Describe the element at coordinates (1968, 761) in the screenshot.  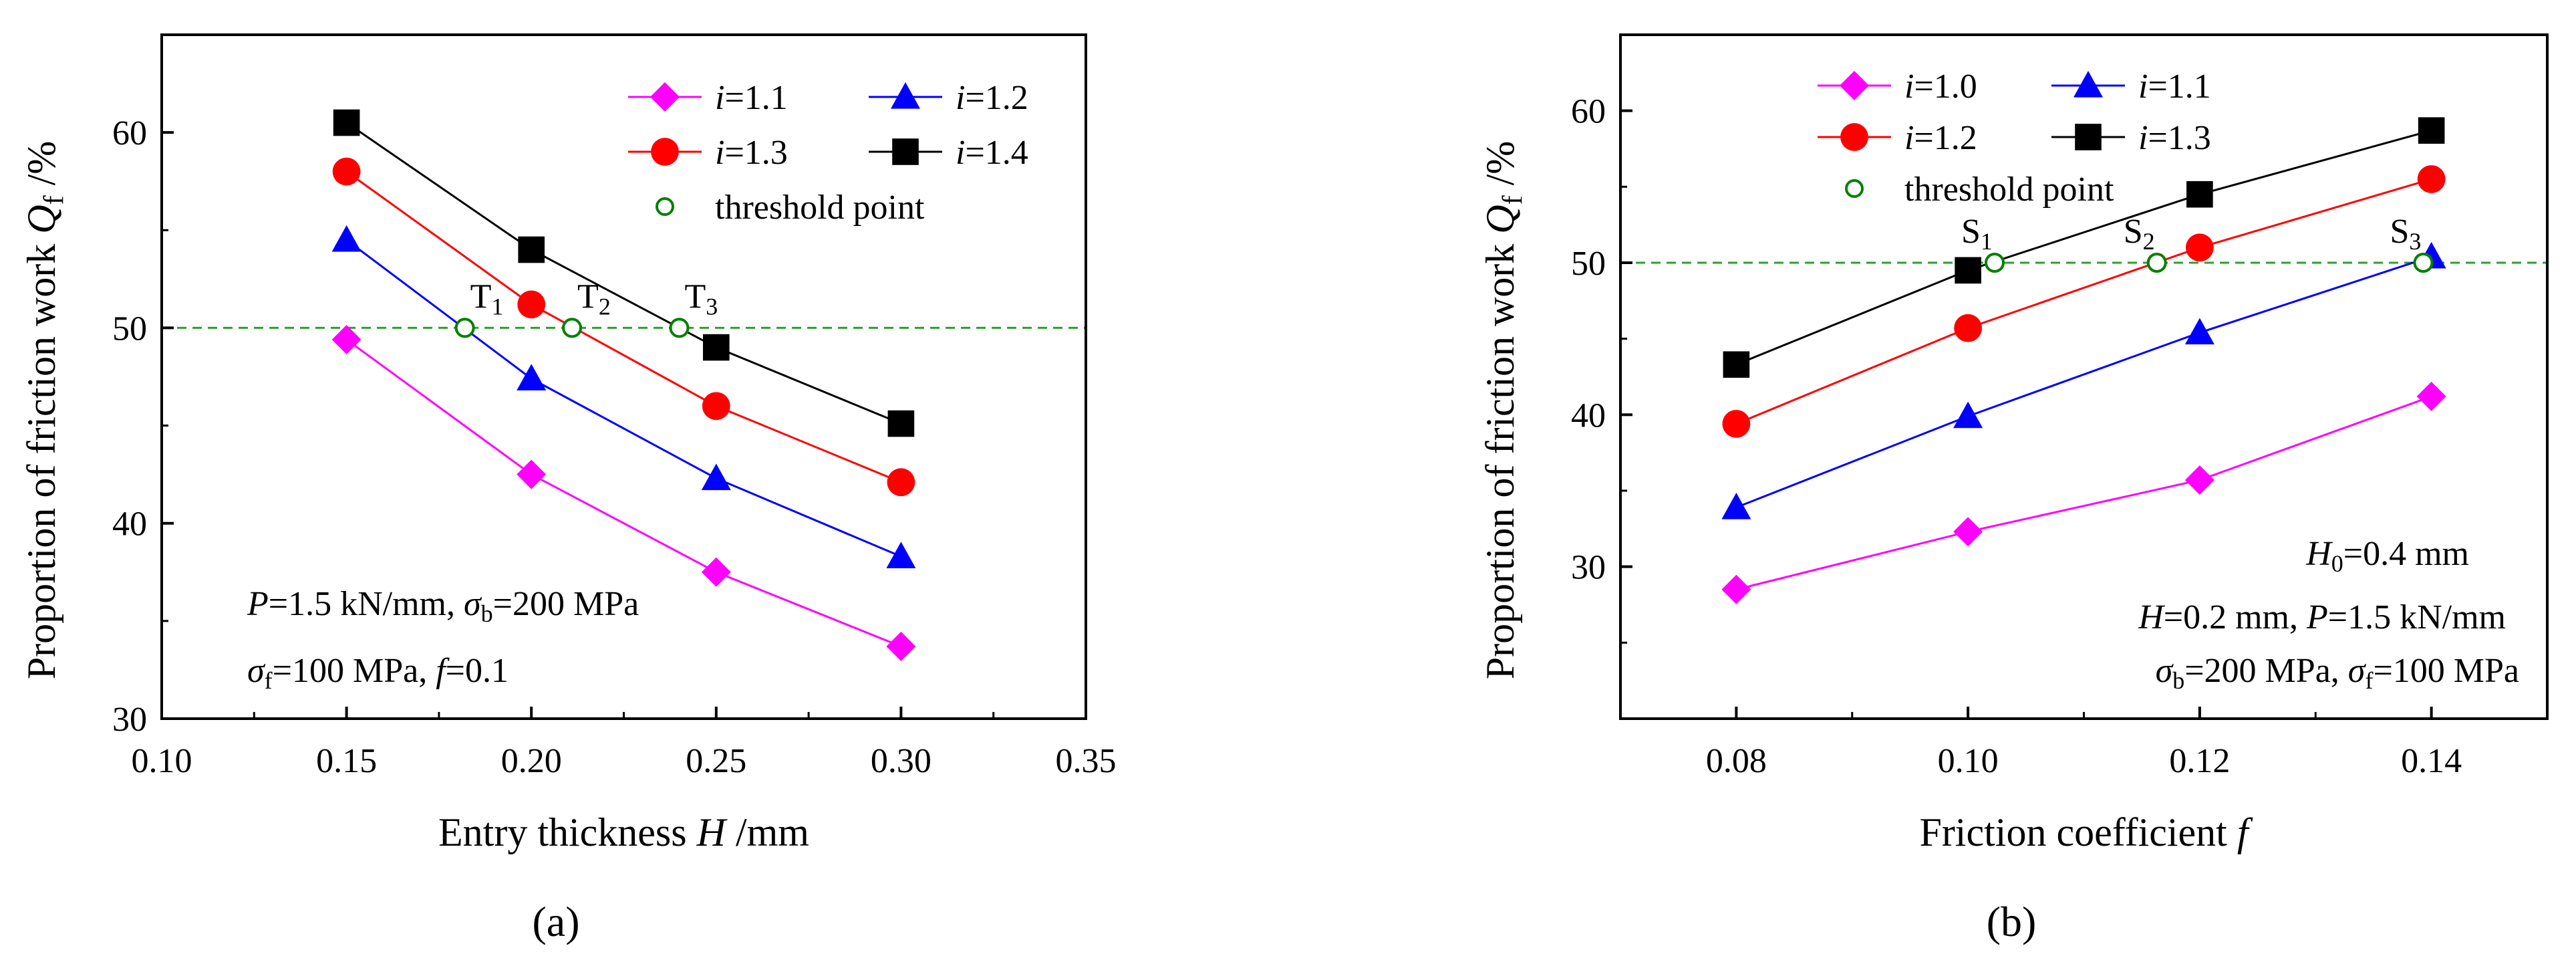
I see `x-tick-label: 0.10` at that location.